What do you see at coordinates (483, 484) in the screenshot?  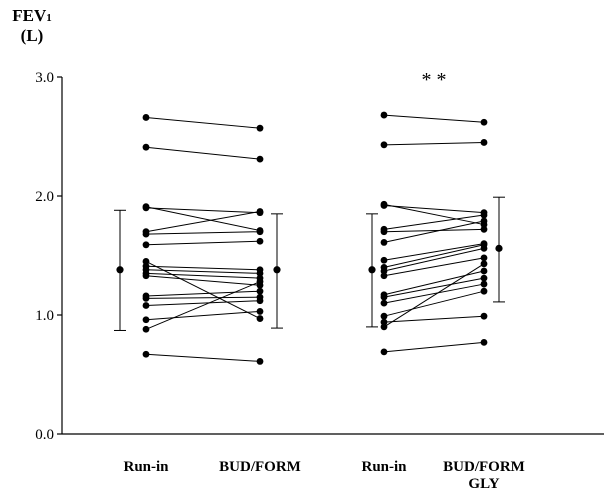 I see `x-category-label: GLY` at bounding box center [483, 484].